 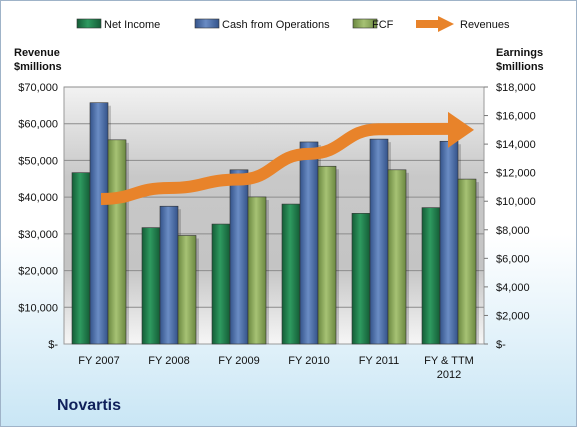 What do you see at coordinates (449, 361) in the screenshot?
I see `x-tick-label: FY & TTM` at bounding box center [449, 361].